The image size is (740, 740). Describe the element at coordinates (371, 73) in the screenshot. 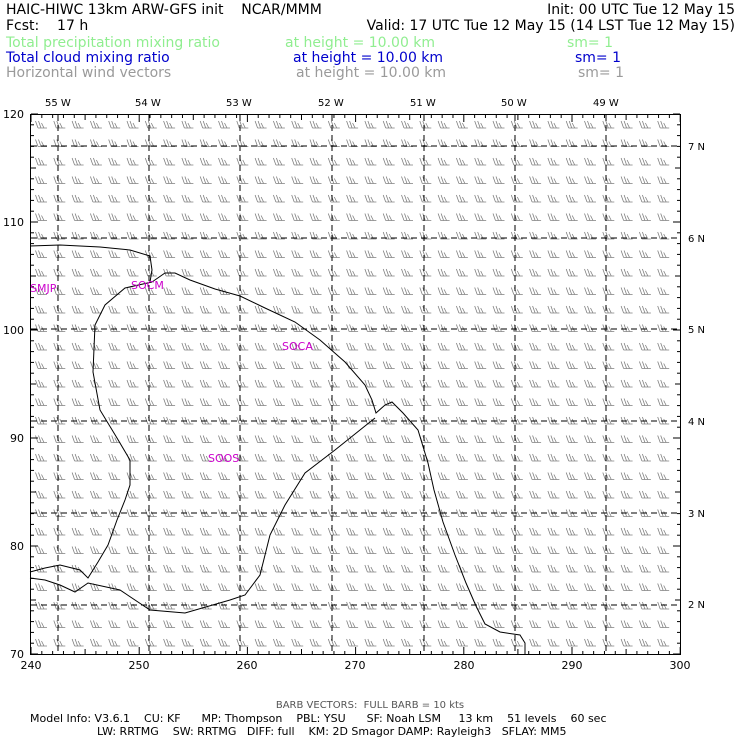

I see `field-wind-level: at height = 10.00 km` at that location.